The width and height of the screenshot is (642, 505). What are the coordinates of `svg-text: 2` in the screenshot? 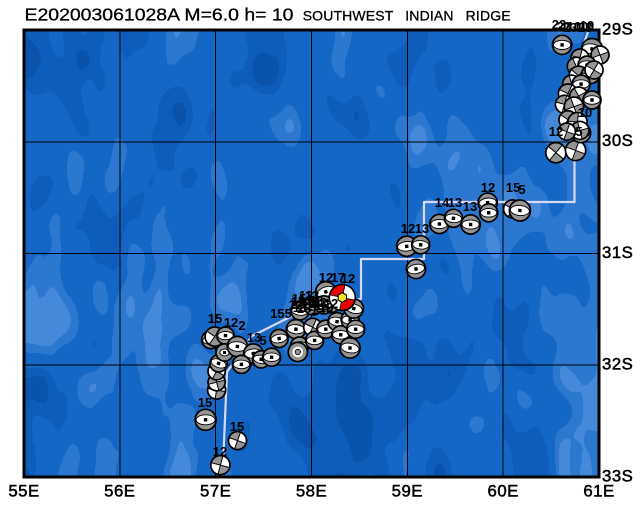 It's located at (241, 325).